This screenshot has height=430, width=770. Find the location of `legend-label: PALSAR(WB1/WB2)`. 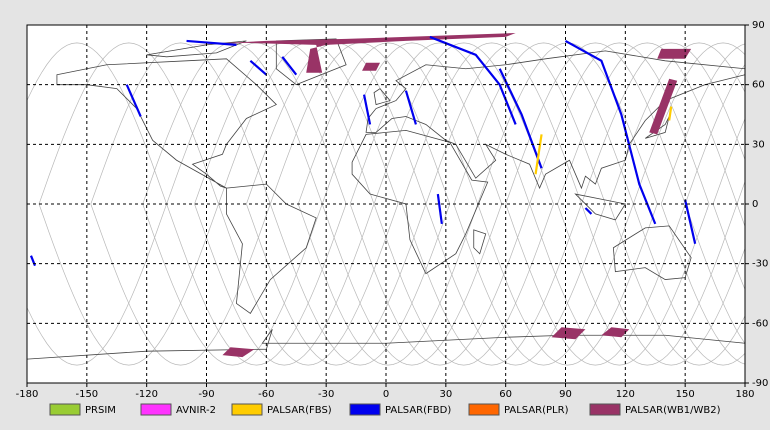

legend-label: PALSAR(WB1/WB2) is located at coordinates (673, 410).